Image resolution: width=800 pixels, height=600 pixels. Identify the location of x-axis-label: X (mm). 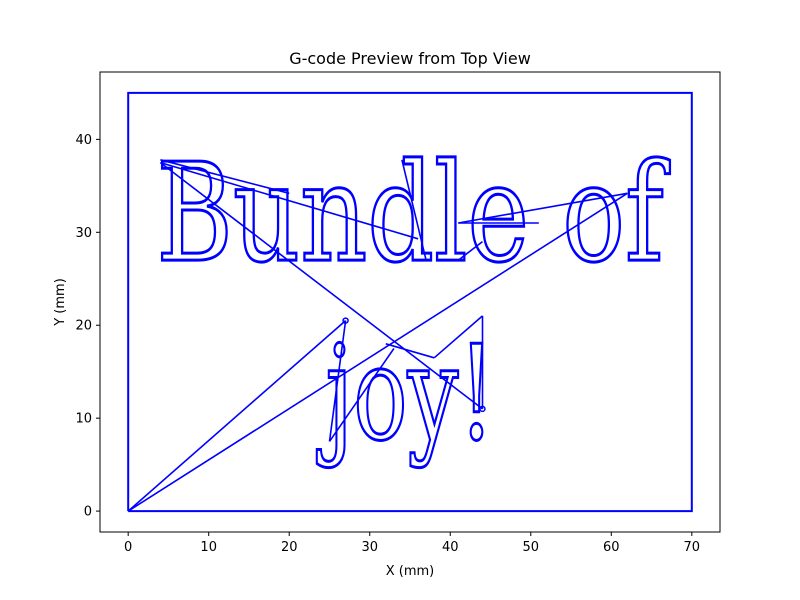
(410, 571).